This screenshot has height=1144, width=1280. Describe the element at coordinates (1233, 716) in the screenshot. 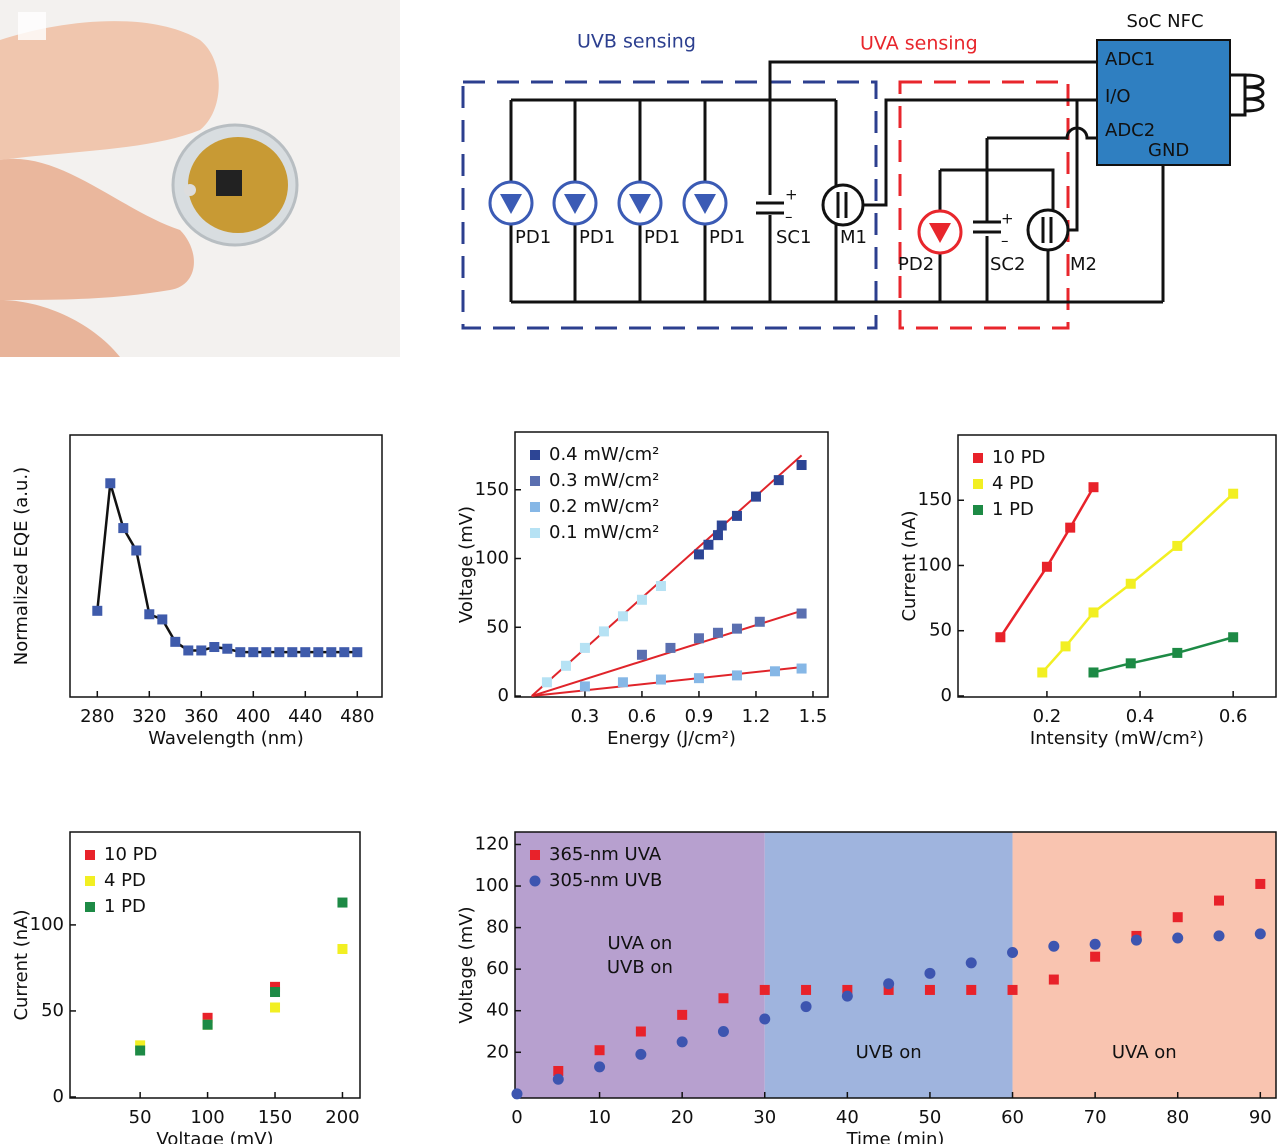

I see `x-tick-label: 0.6` at that location.